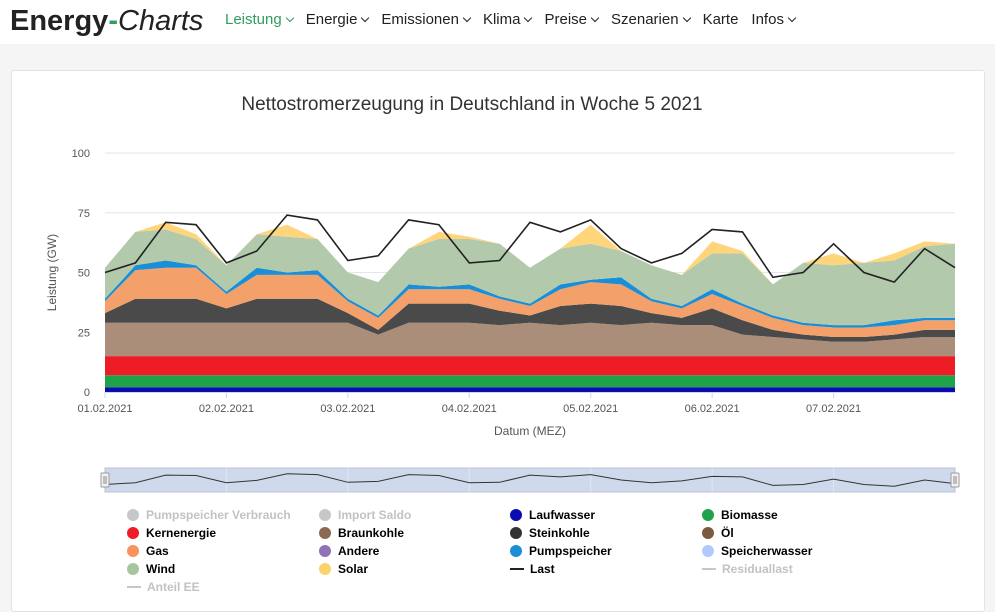  Describe the element at coordinates (712, 409) in the screenshot. I see `x-tick-label: 06.02.2021` at that location.